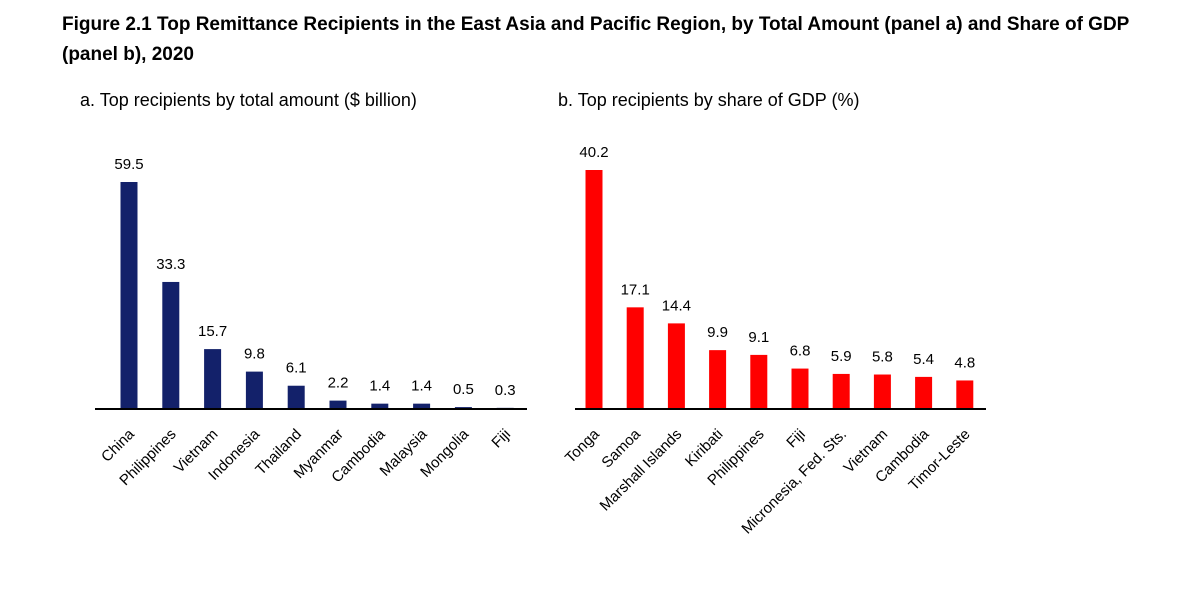 The height and width of the screenshot is (595, 1187). What do you see at coordinates (796, 439) in the screenshot?
I see `category-label-b-fiji: Fiji` at bounding box center [796, 439].